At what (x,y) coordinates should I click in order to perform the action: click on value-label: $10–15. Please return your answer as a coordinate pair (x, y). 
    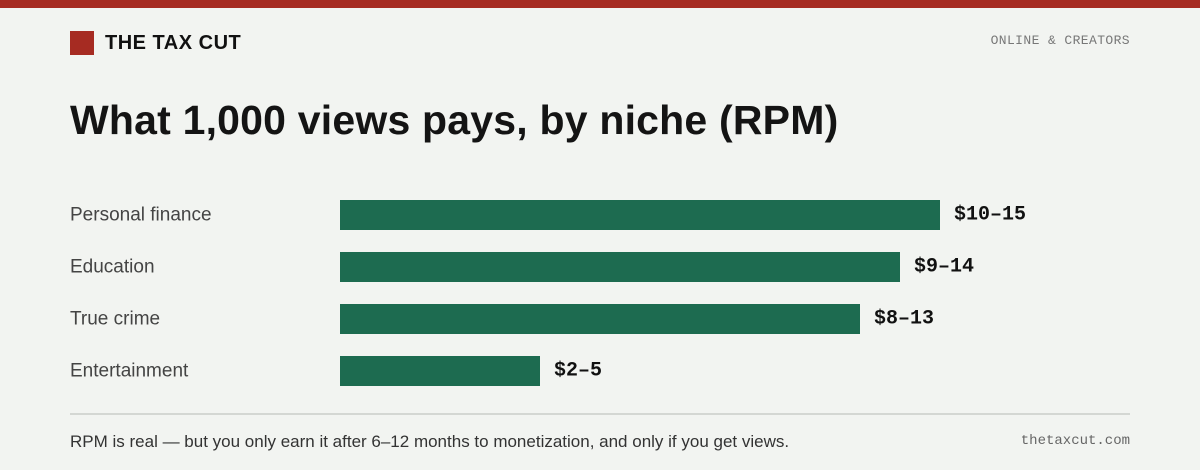
    Looking at the image, I should click on (990, 215).